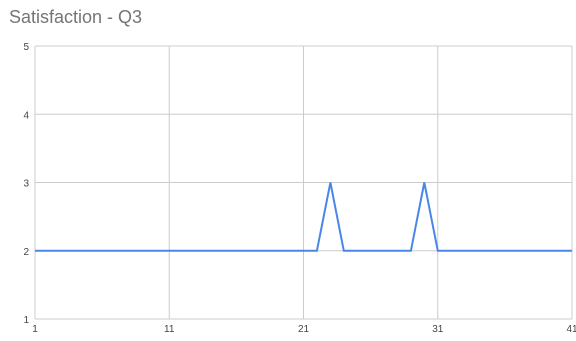 Image resolution: width=576 pixels, height=341 pixels. What do you see at coordinates (35, 329) in the screenshot?
I see `x-tick-label-1: 1` at bounding box center [35, 329].